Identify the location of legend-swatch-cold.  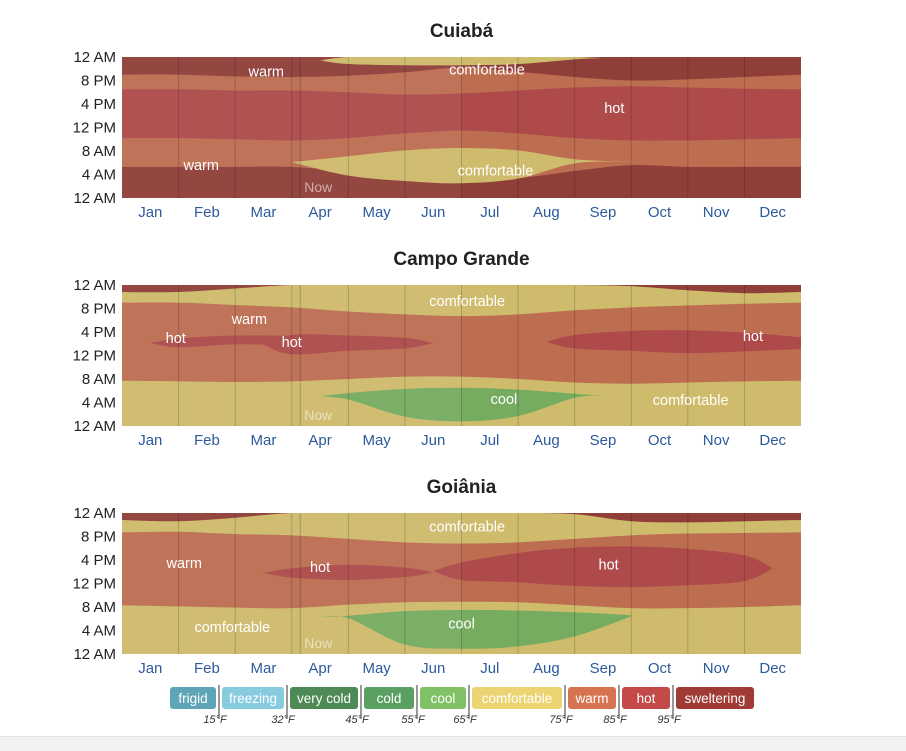
(389, 698).